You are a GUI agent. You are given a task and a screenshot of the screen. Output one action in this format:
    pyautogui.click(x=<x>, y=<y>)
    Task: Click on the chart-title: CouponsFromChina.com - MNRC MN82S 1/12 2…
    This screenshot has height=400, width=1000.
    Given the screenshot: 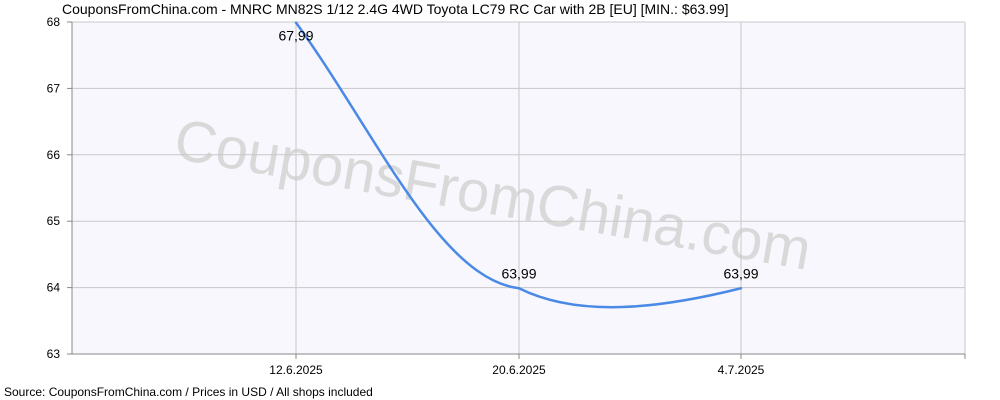 What is the action you would take?
    pyautogui.click(x=395, y=9)
    